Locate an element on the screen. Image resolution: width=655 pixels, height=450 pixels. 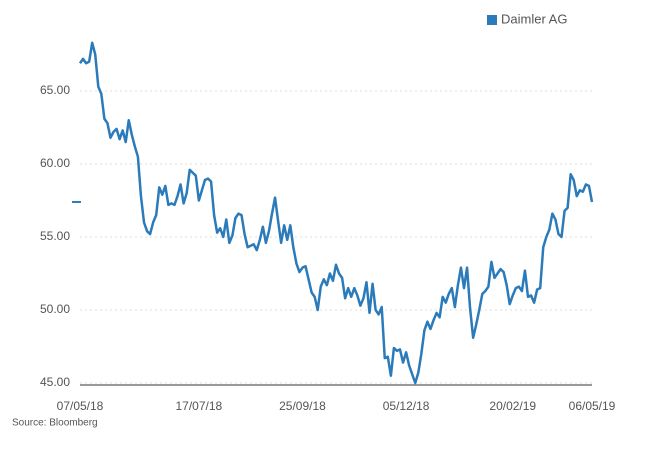
x-tick-label: 20/02/19 is located at coordinates (512, 406).